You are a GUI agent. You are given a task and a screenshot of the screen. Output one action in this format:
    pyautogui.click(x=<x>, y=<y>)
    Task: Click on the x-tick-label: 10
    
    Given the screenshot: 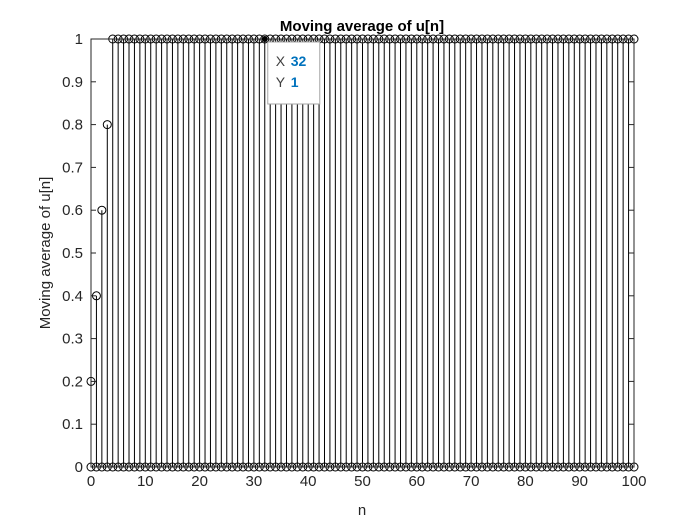 What is the action you would take?
    pyautogui.click(x=145, y=481)
    